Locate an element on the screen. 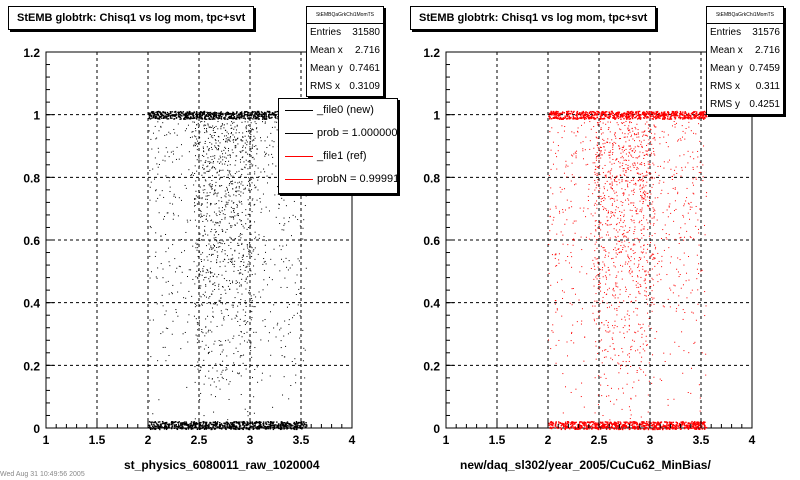  stats-name: StEMBQaGrkChi1MomTS is located at coordinates (345, 15).